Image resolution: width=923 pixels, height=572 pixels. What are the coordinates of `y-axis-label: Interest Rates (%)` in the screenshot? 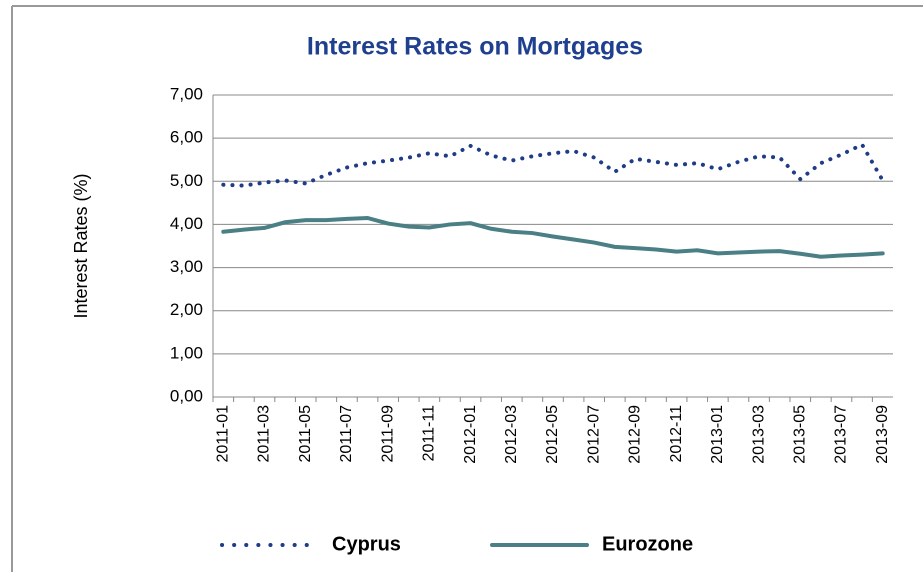 It's located at (81, 245).